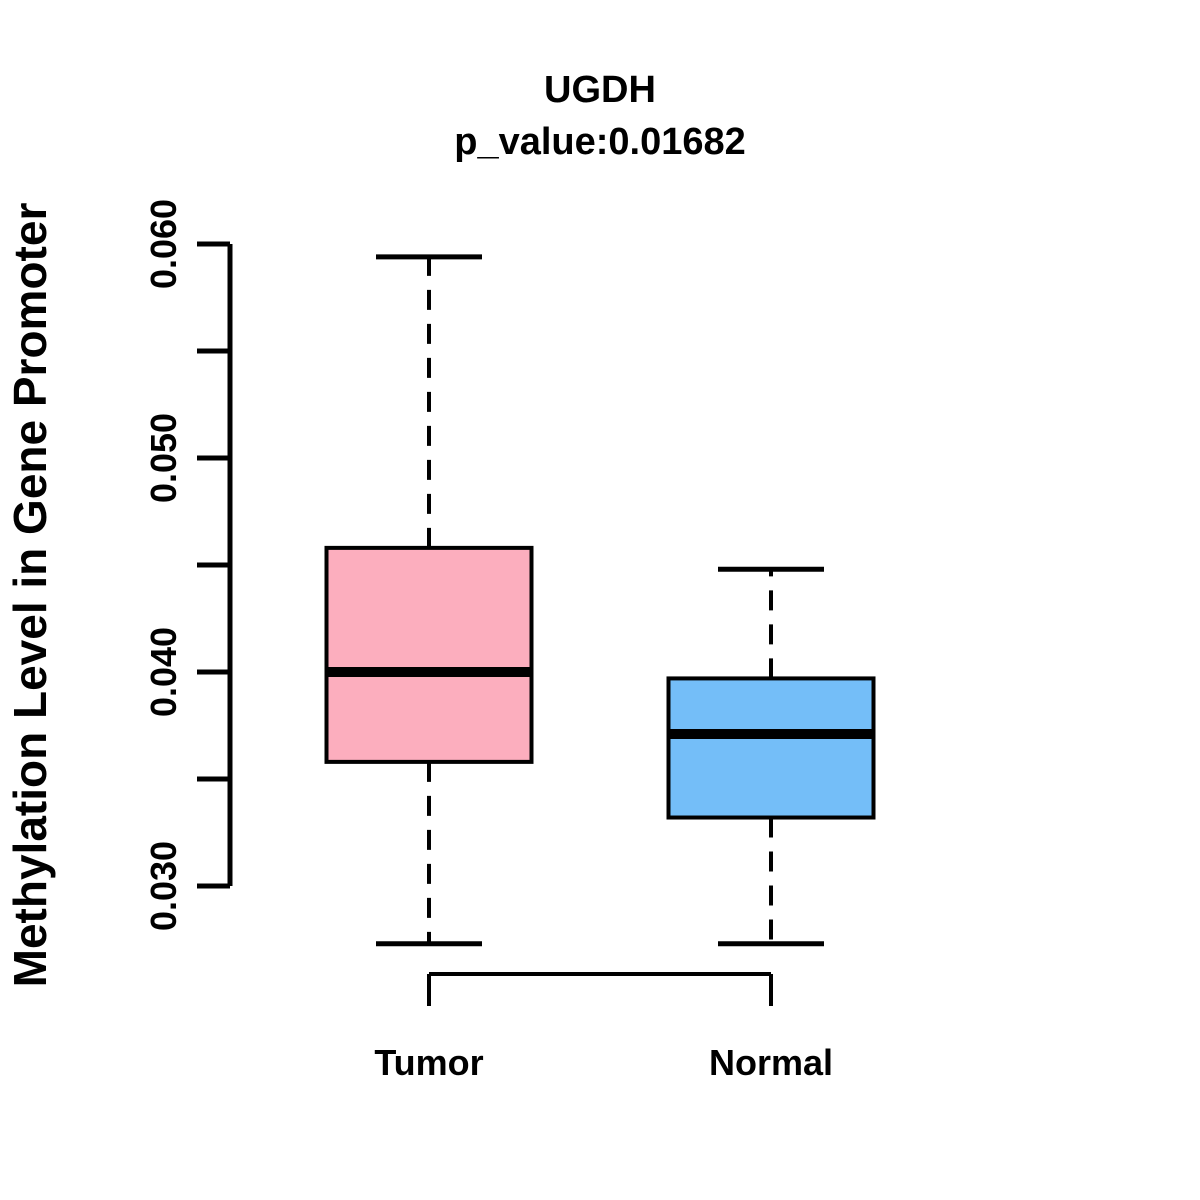  Describe the element at coordinates (163, 244) in the screenshot. I see `y-tick-label: 0.060` at that location.